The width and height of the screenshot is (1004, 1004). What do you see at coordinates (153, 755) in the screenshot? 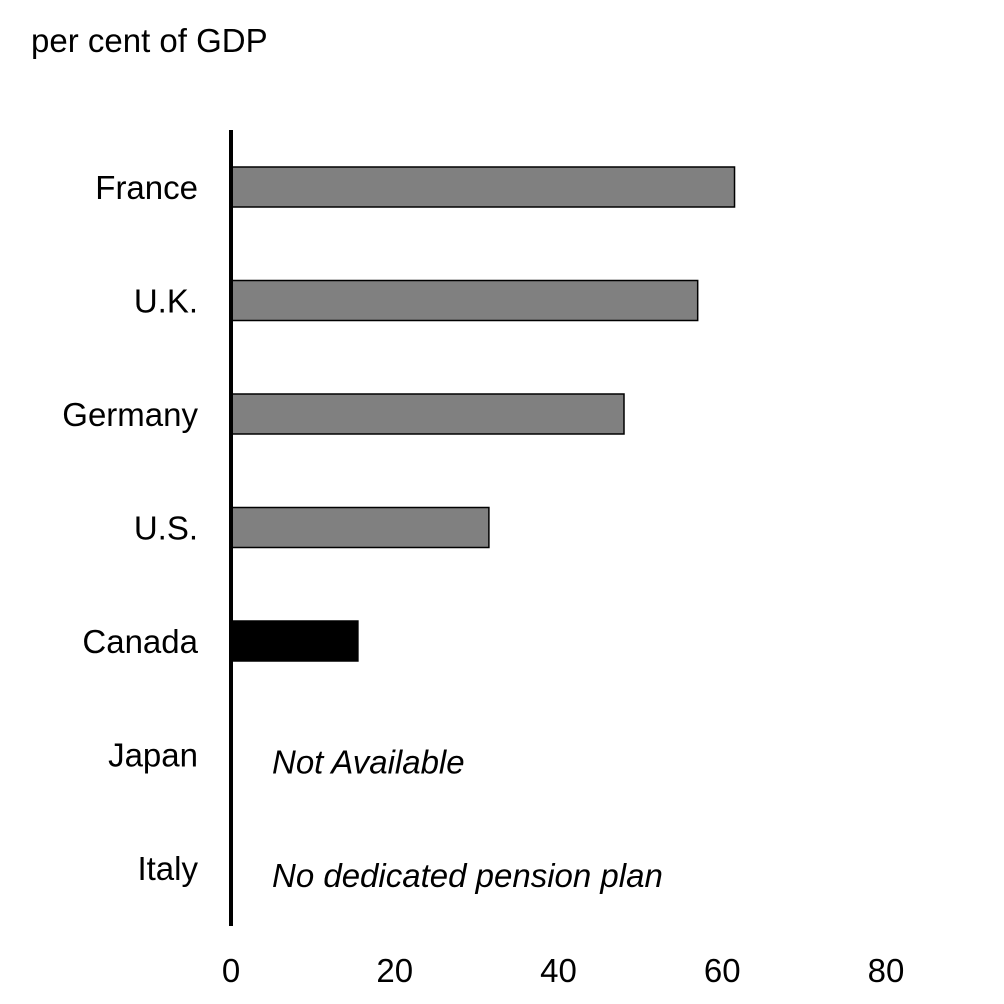
I see `category-label-japan: Japan` at bounding box center [153, 755].